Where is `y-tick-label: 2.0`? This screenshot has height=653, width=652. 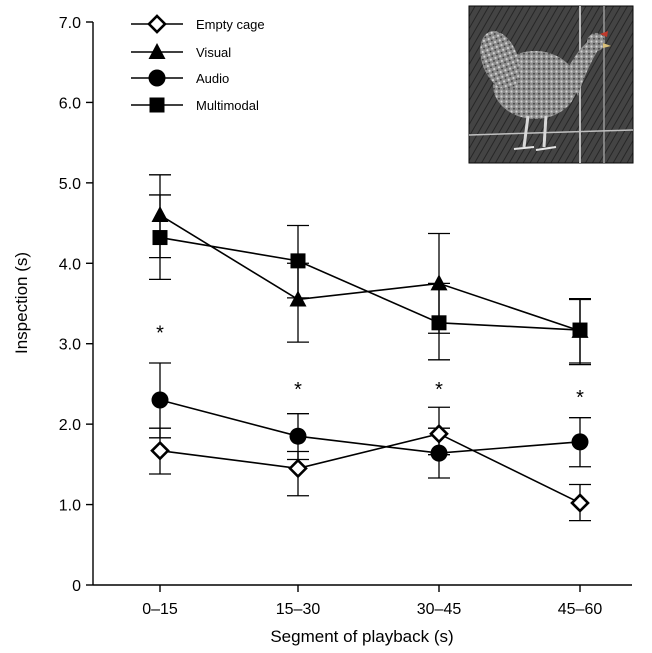 y-tick-label: 2.0 is located at coordinates (70, 425).